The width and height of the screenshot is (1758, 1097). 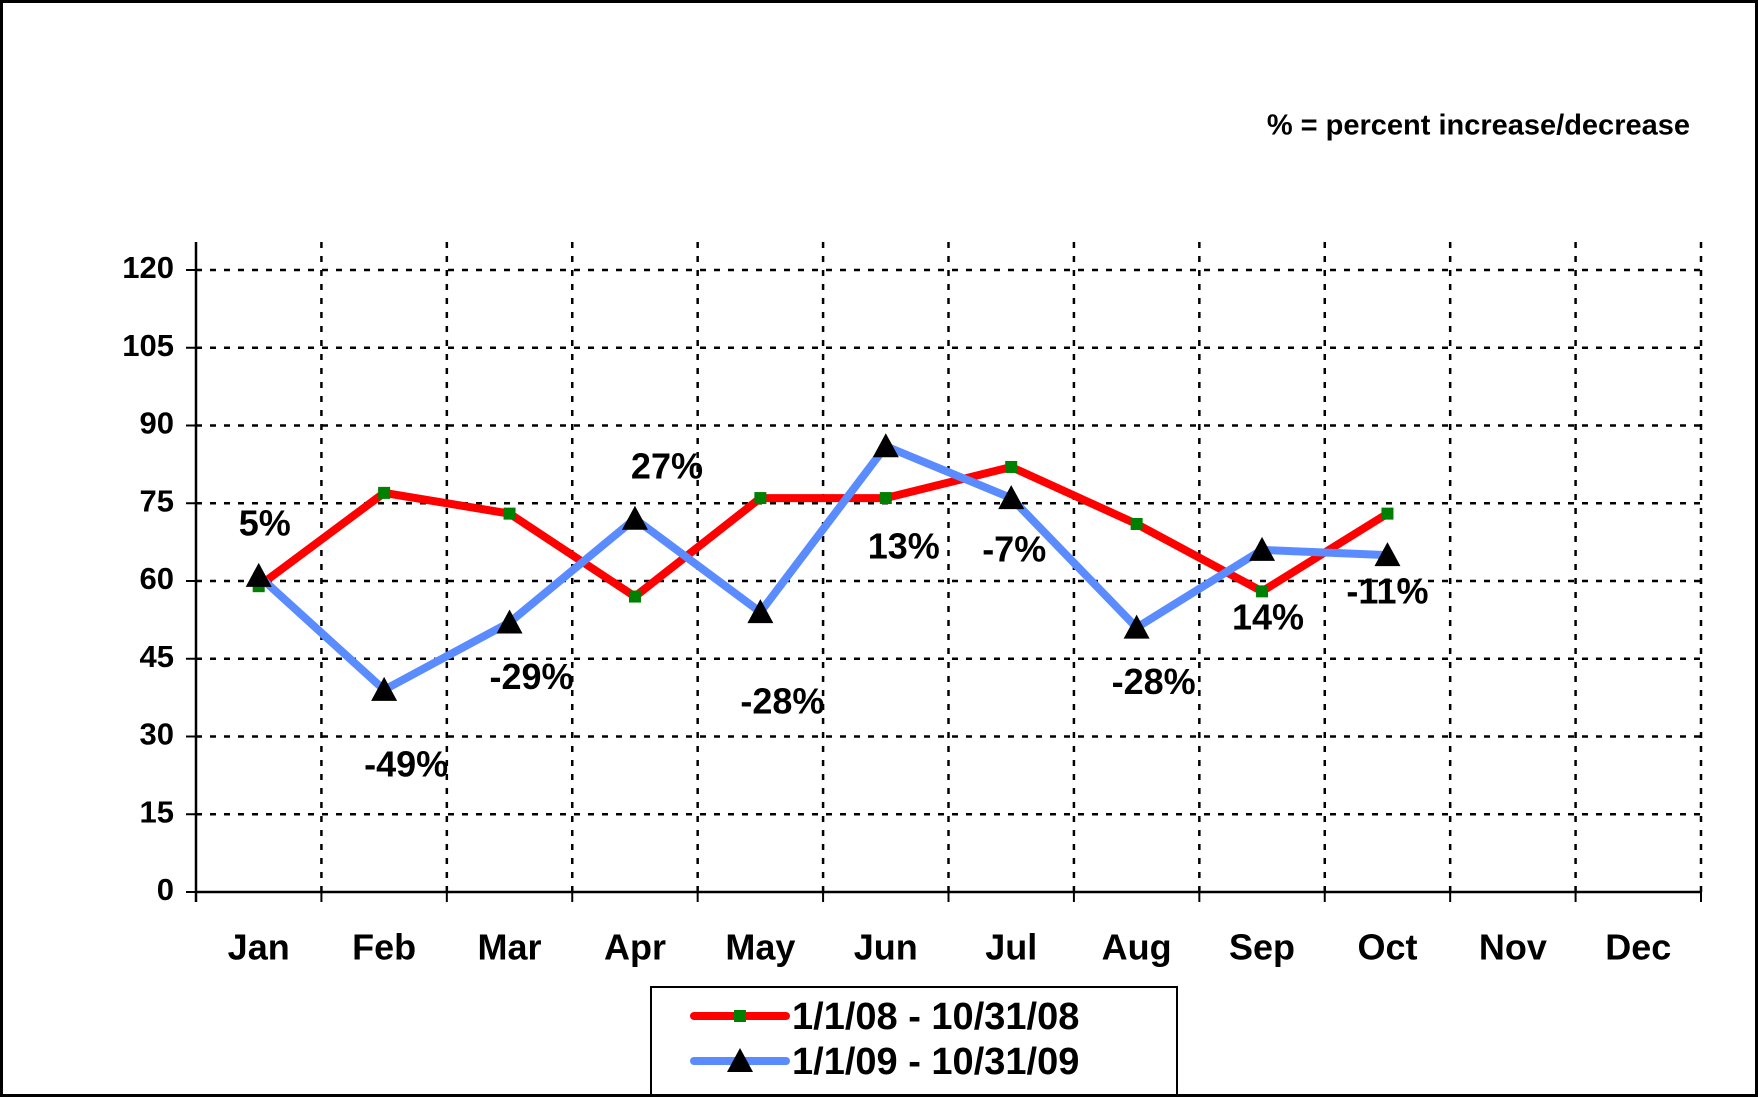 I want to click on change-label: -29%, so click(x=532, y=676).